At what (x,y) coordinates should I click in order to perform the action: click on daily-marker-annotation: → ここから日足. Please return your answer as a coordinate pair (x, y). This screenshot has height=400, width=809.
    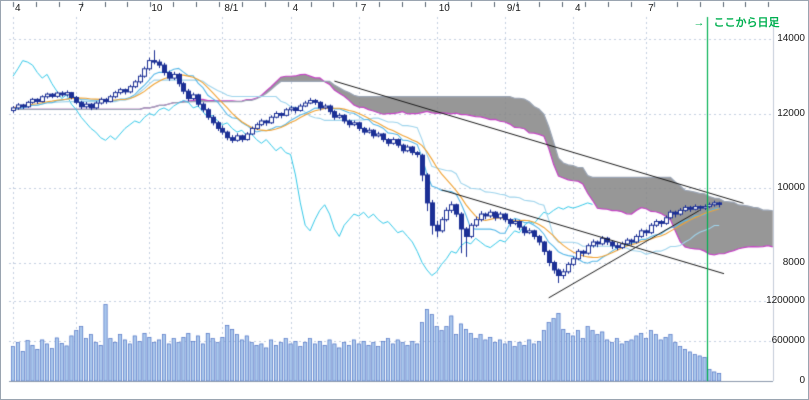
    Looking at the image, I should click on (737, 23).